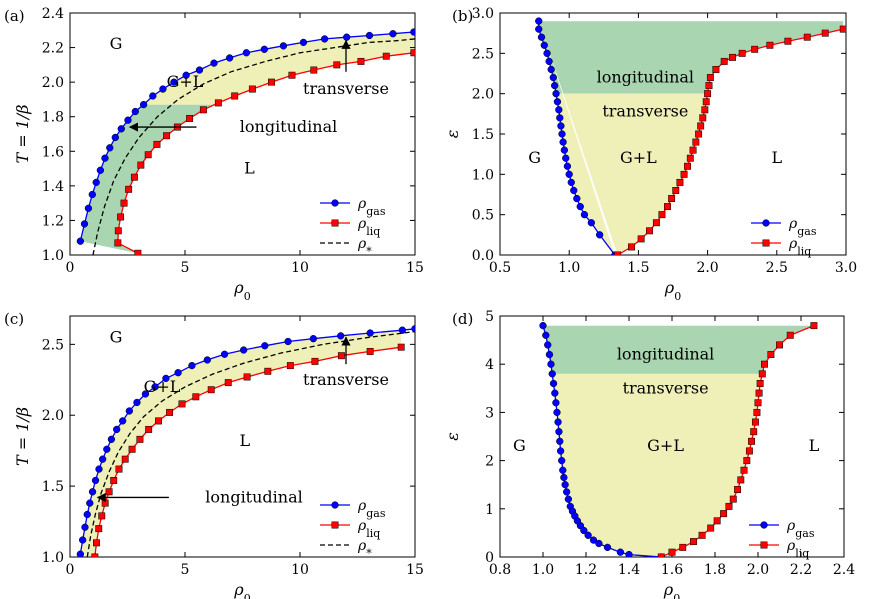 This screenshot has height=599, width=872. Describe the element at coordinates (483, 175) in the screenshot. I see `y-tick-label: 1.0` at that location.